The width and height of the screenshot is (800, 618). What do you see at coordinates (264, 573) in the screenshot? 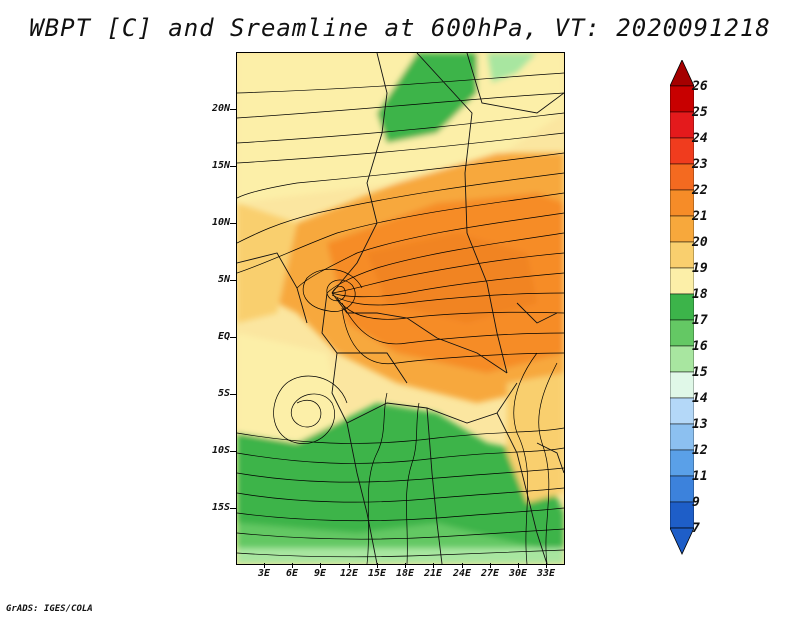
I see `lon-label: 3E` at bounding box center [264, 573].